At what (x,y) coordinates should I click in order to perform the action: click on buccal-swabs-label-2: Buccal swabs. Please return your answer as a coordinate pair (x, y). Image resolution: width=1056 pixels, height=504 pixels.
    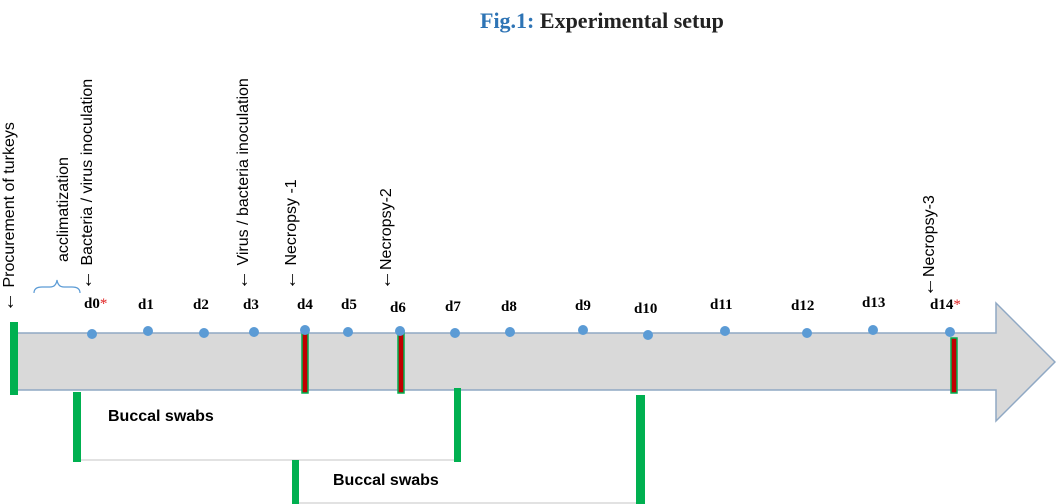
    Looking at the image, I should click on (386, 480).